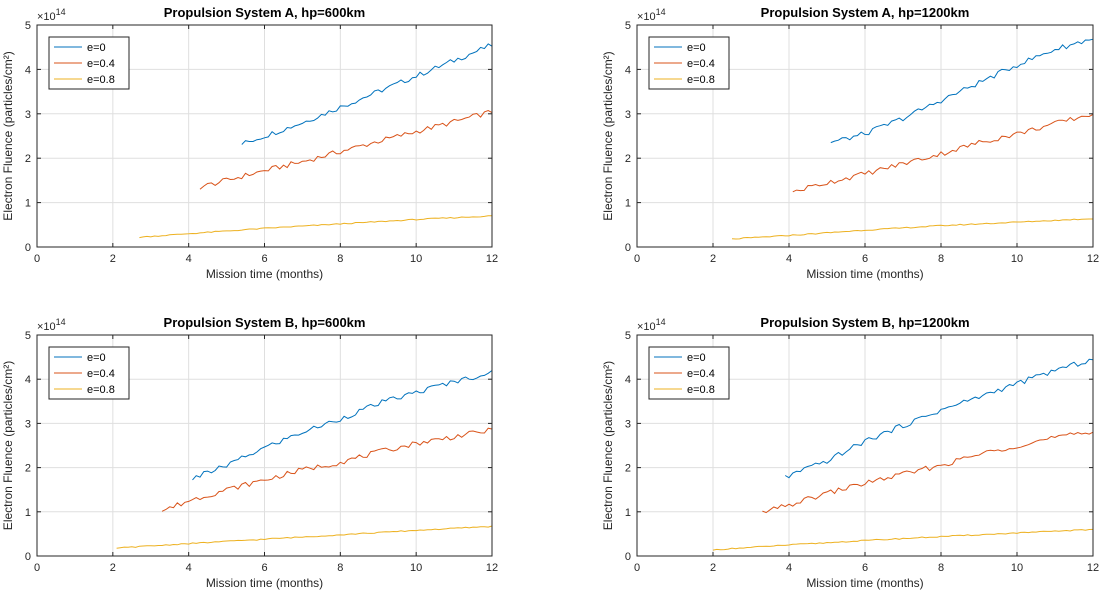 The width and height of the screenshot is (1111, 602). I want to click on chart-title: Propulsion System A, hp=600km, so click(264, 12).